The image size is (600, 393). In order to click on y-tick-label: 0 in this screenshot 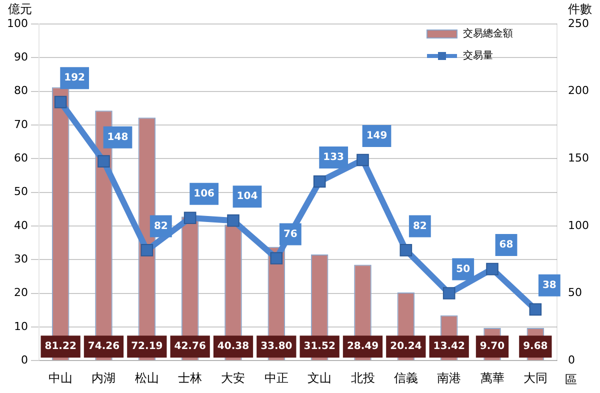, I will do `click(24, 359)`.